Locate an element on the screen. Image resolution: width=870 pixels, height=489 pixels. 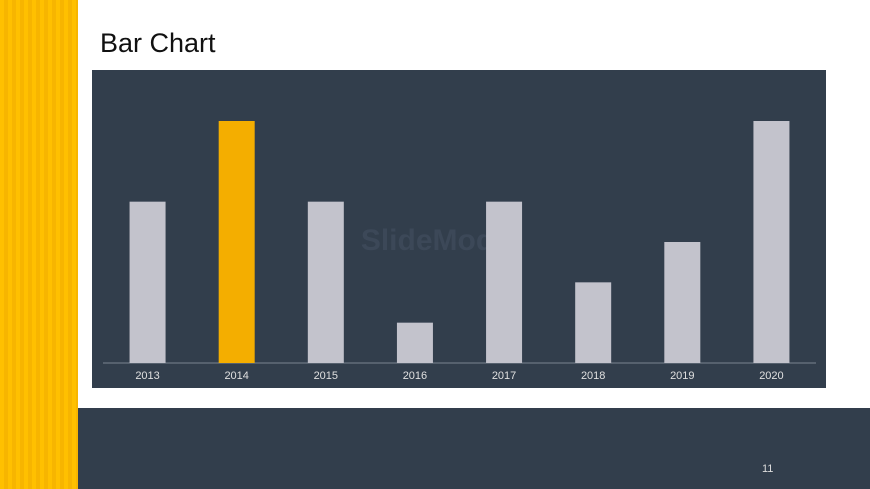
x-tick-label: 2018 is located at coordinates (593, 376).